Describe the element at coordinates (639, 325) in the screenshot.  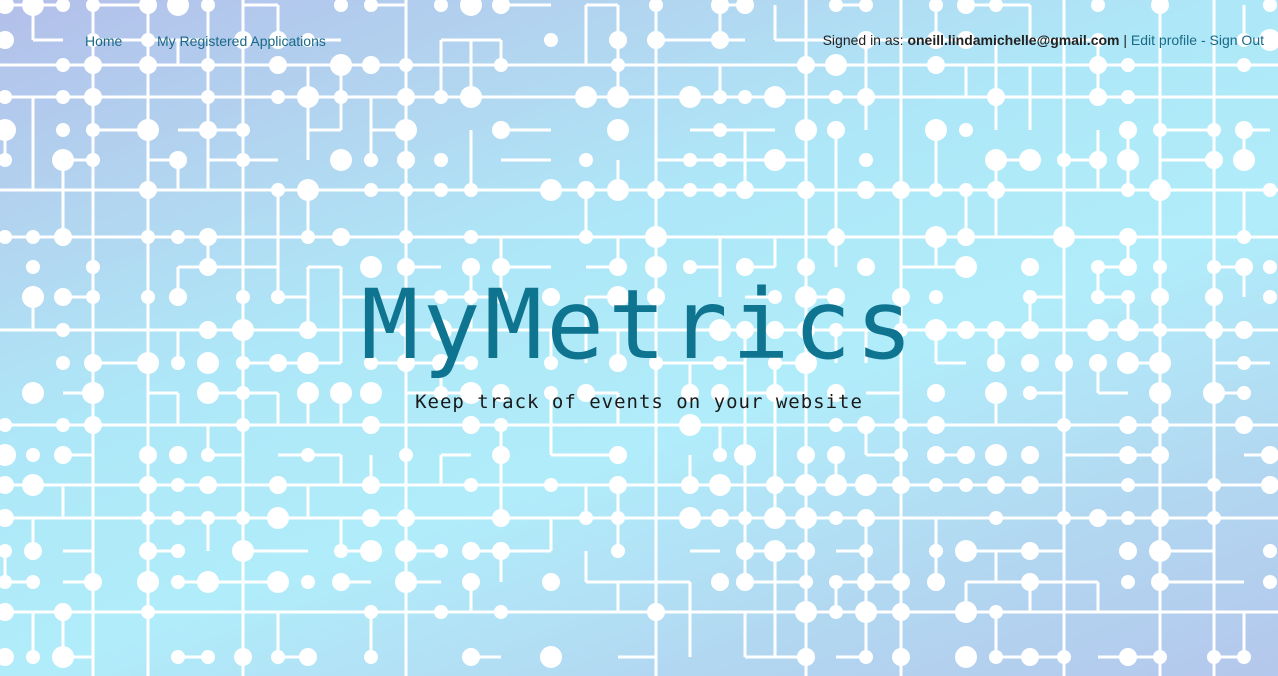
I see `page-title: MyMetrics` at that location.